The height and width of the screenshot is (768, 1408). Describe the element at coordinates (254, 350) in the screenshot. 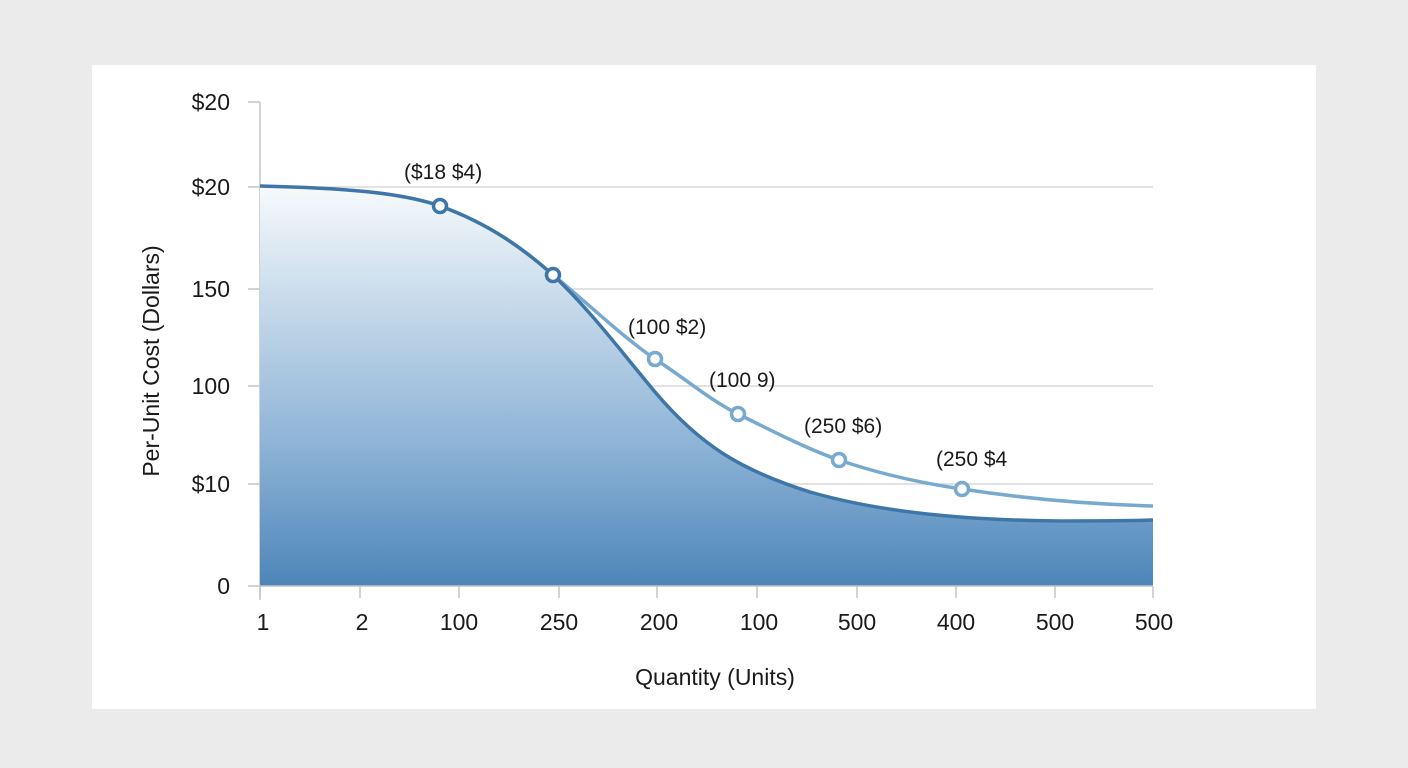

I see `y-axis` at that location.